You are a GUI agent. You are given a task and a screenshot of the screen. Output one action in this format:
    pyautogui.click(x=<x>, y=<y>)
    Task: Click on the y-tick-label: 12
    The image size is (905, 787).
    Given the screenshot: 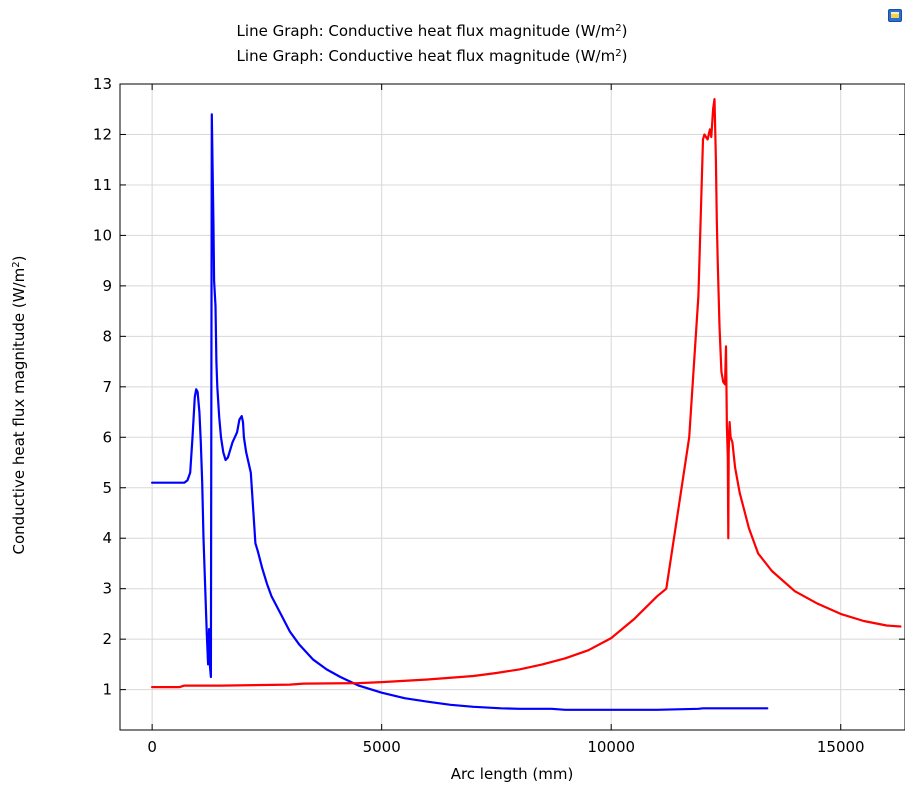 What is the action you would take?
    pyautogui.click(x=102, y=134)
    